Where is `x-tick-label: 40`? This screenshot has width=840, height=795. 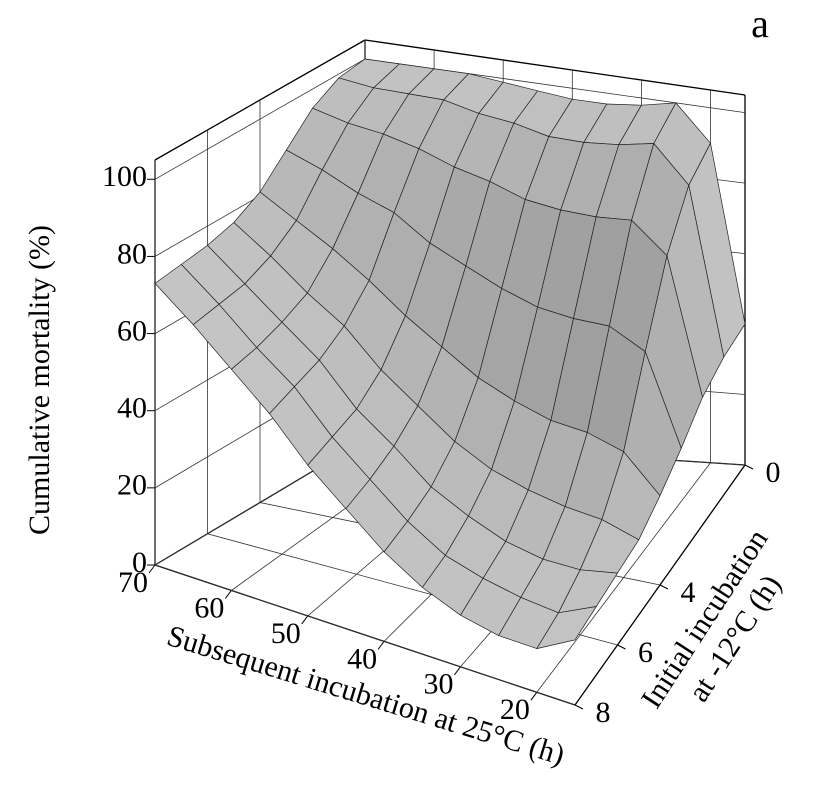 x-tick-label: 40 is located at coordinates (362, 658).